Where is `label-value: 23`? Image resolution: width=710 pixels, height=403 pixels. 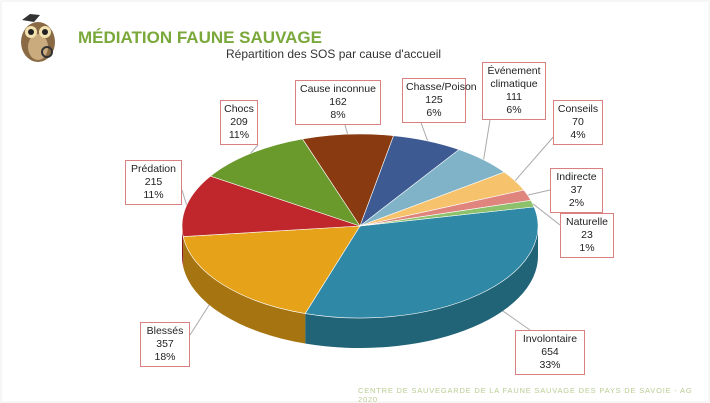
label-value: 23 is located at coordinates (587, 235).